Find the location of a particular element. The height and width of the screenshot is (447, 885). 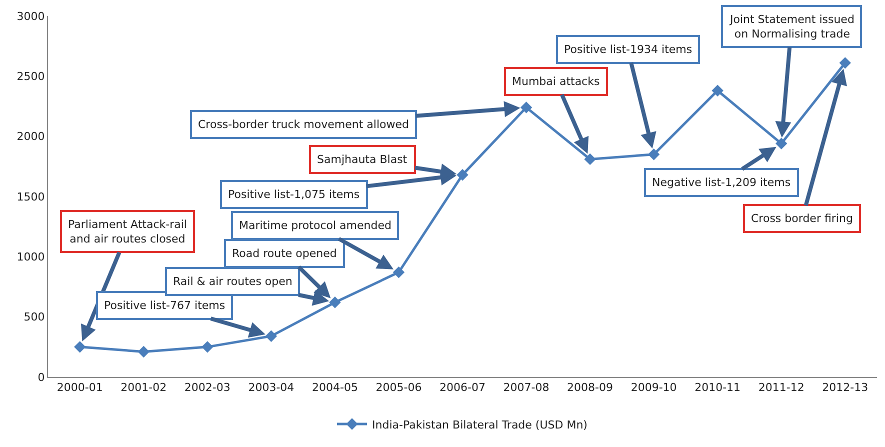

y-tick-label: 0 is located at coordinates (41, 377).